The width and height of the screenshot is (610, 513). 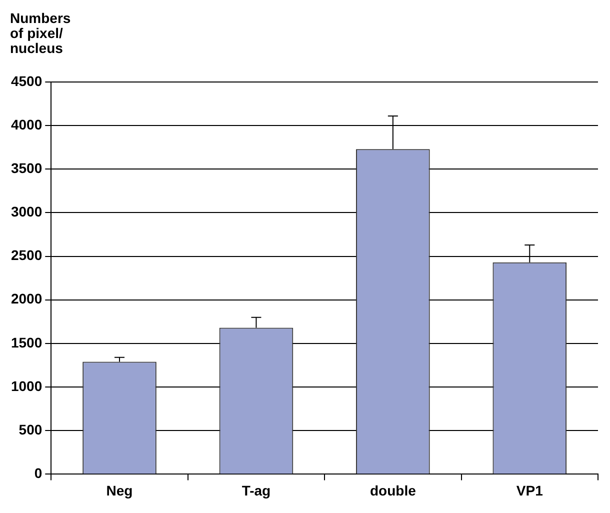 I want to click on y-tick-label: 4500, so click(x=26, y=80).